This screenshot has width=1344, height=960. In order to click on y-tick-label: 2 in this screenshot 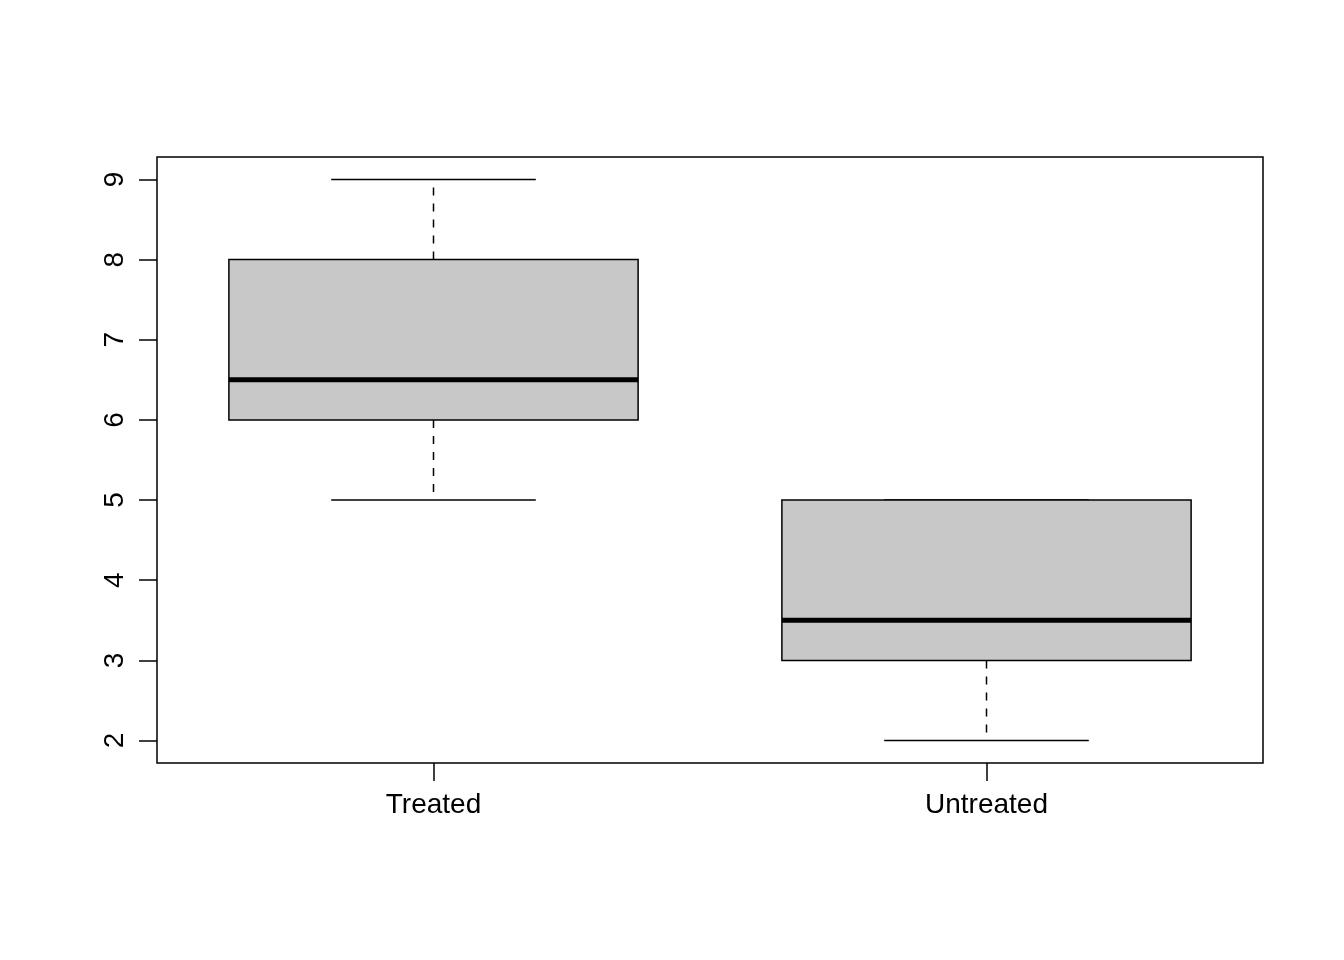, I will do `click(113, 740)`.